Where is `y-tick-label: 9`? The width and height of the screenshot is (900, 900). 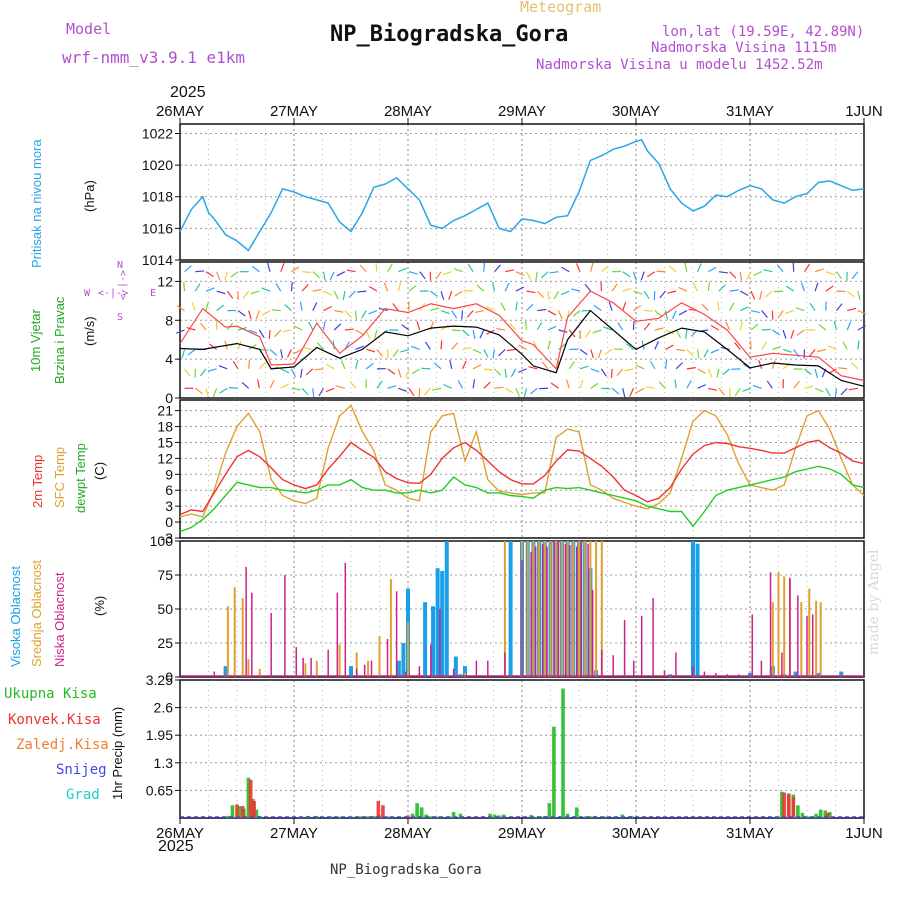
y-tick-label: 9 is located at coordinates (169, 474).